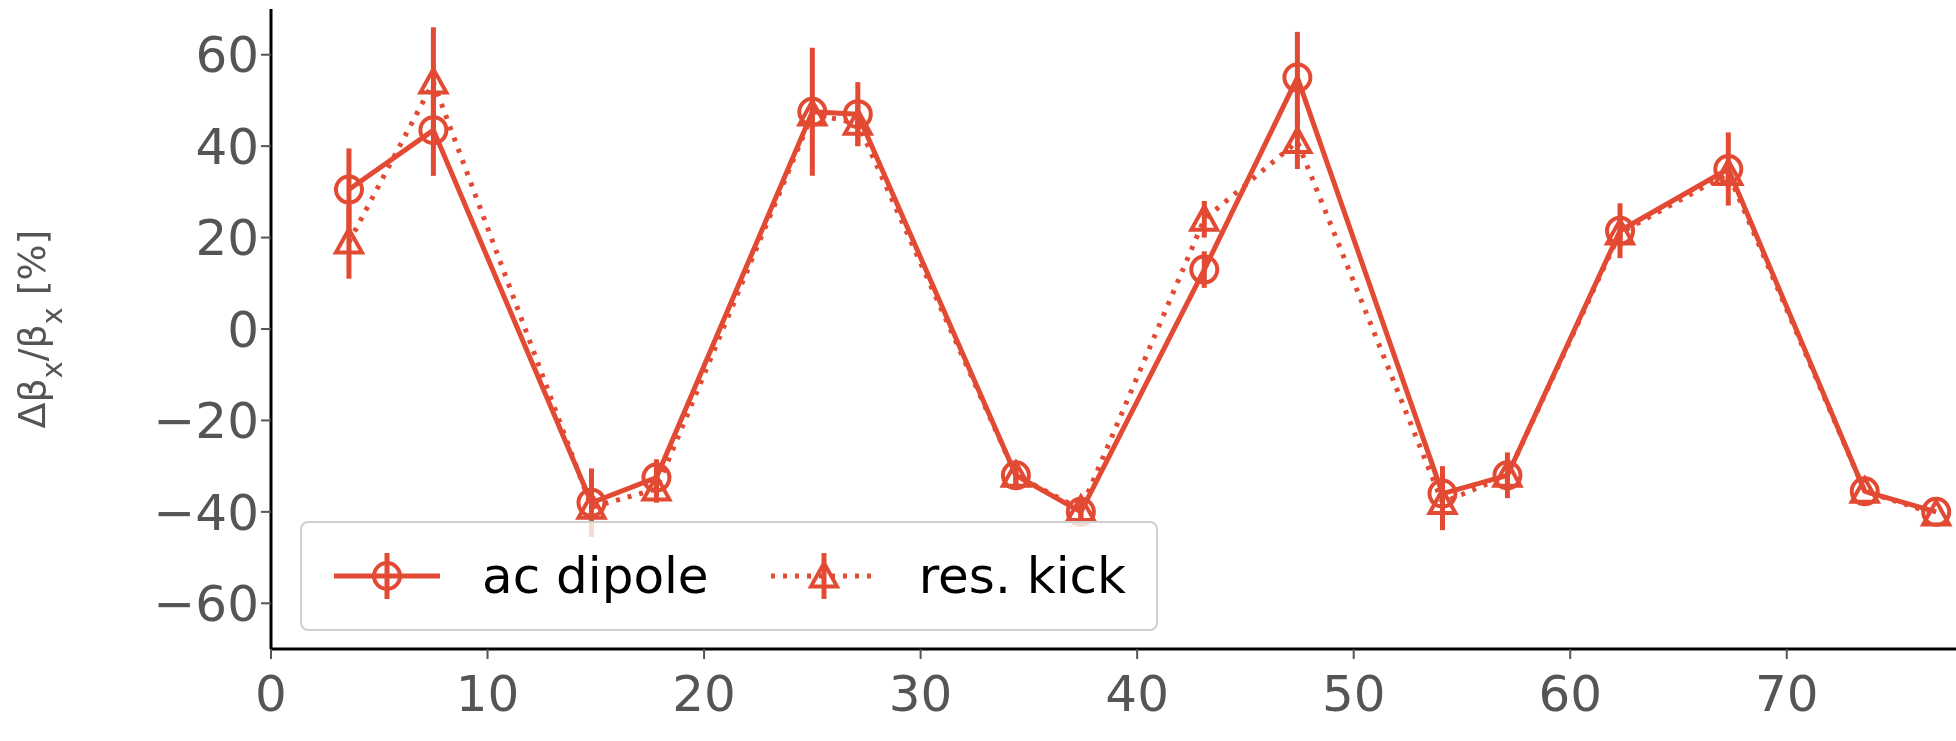 The height and width of the screenshot is (741, 1956). I want to click on y-tick-label: −20, so click(206, 421).